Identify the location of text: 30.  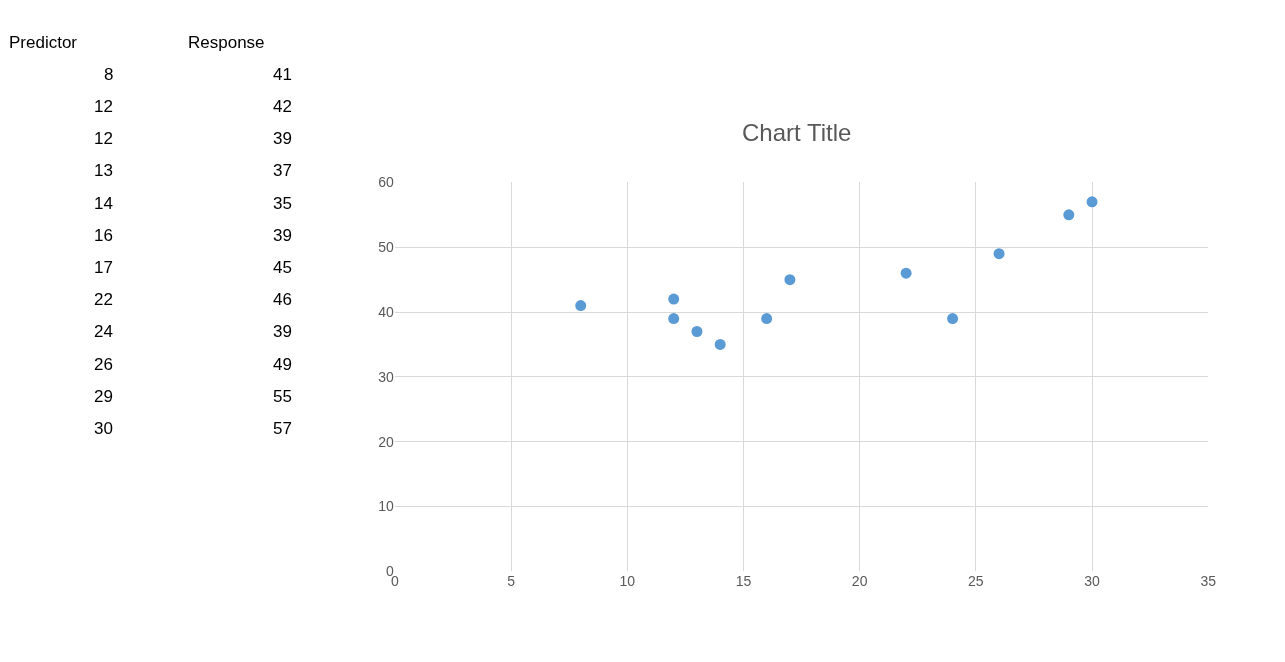
(103, 428).